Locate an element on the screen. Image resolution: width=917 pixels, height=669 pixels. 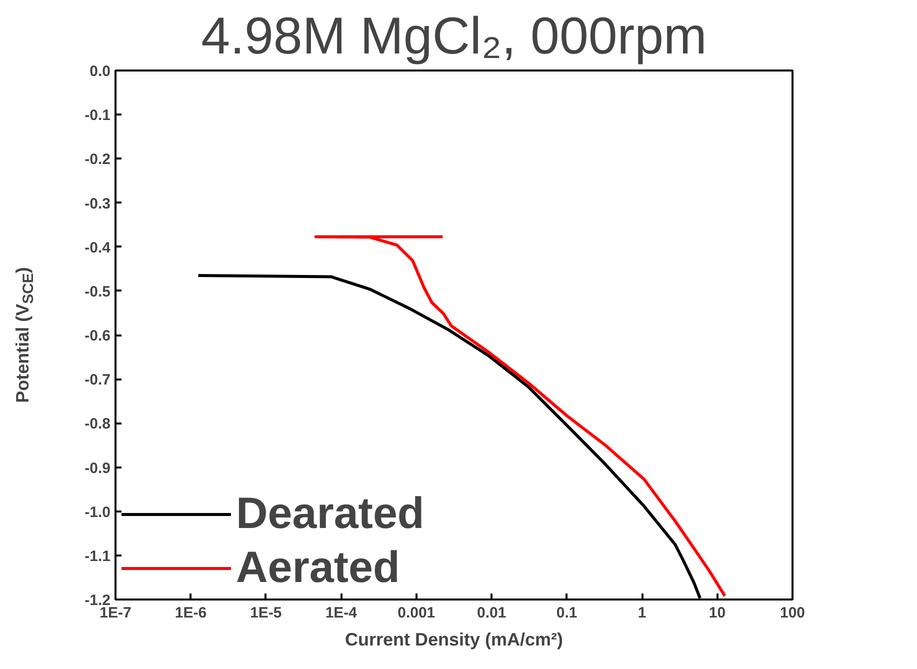
y-tick-label: -0.4 is located at coordinates (98, 247).